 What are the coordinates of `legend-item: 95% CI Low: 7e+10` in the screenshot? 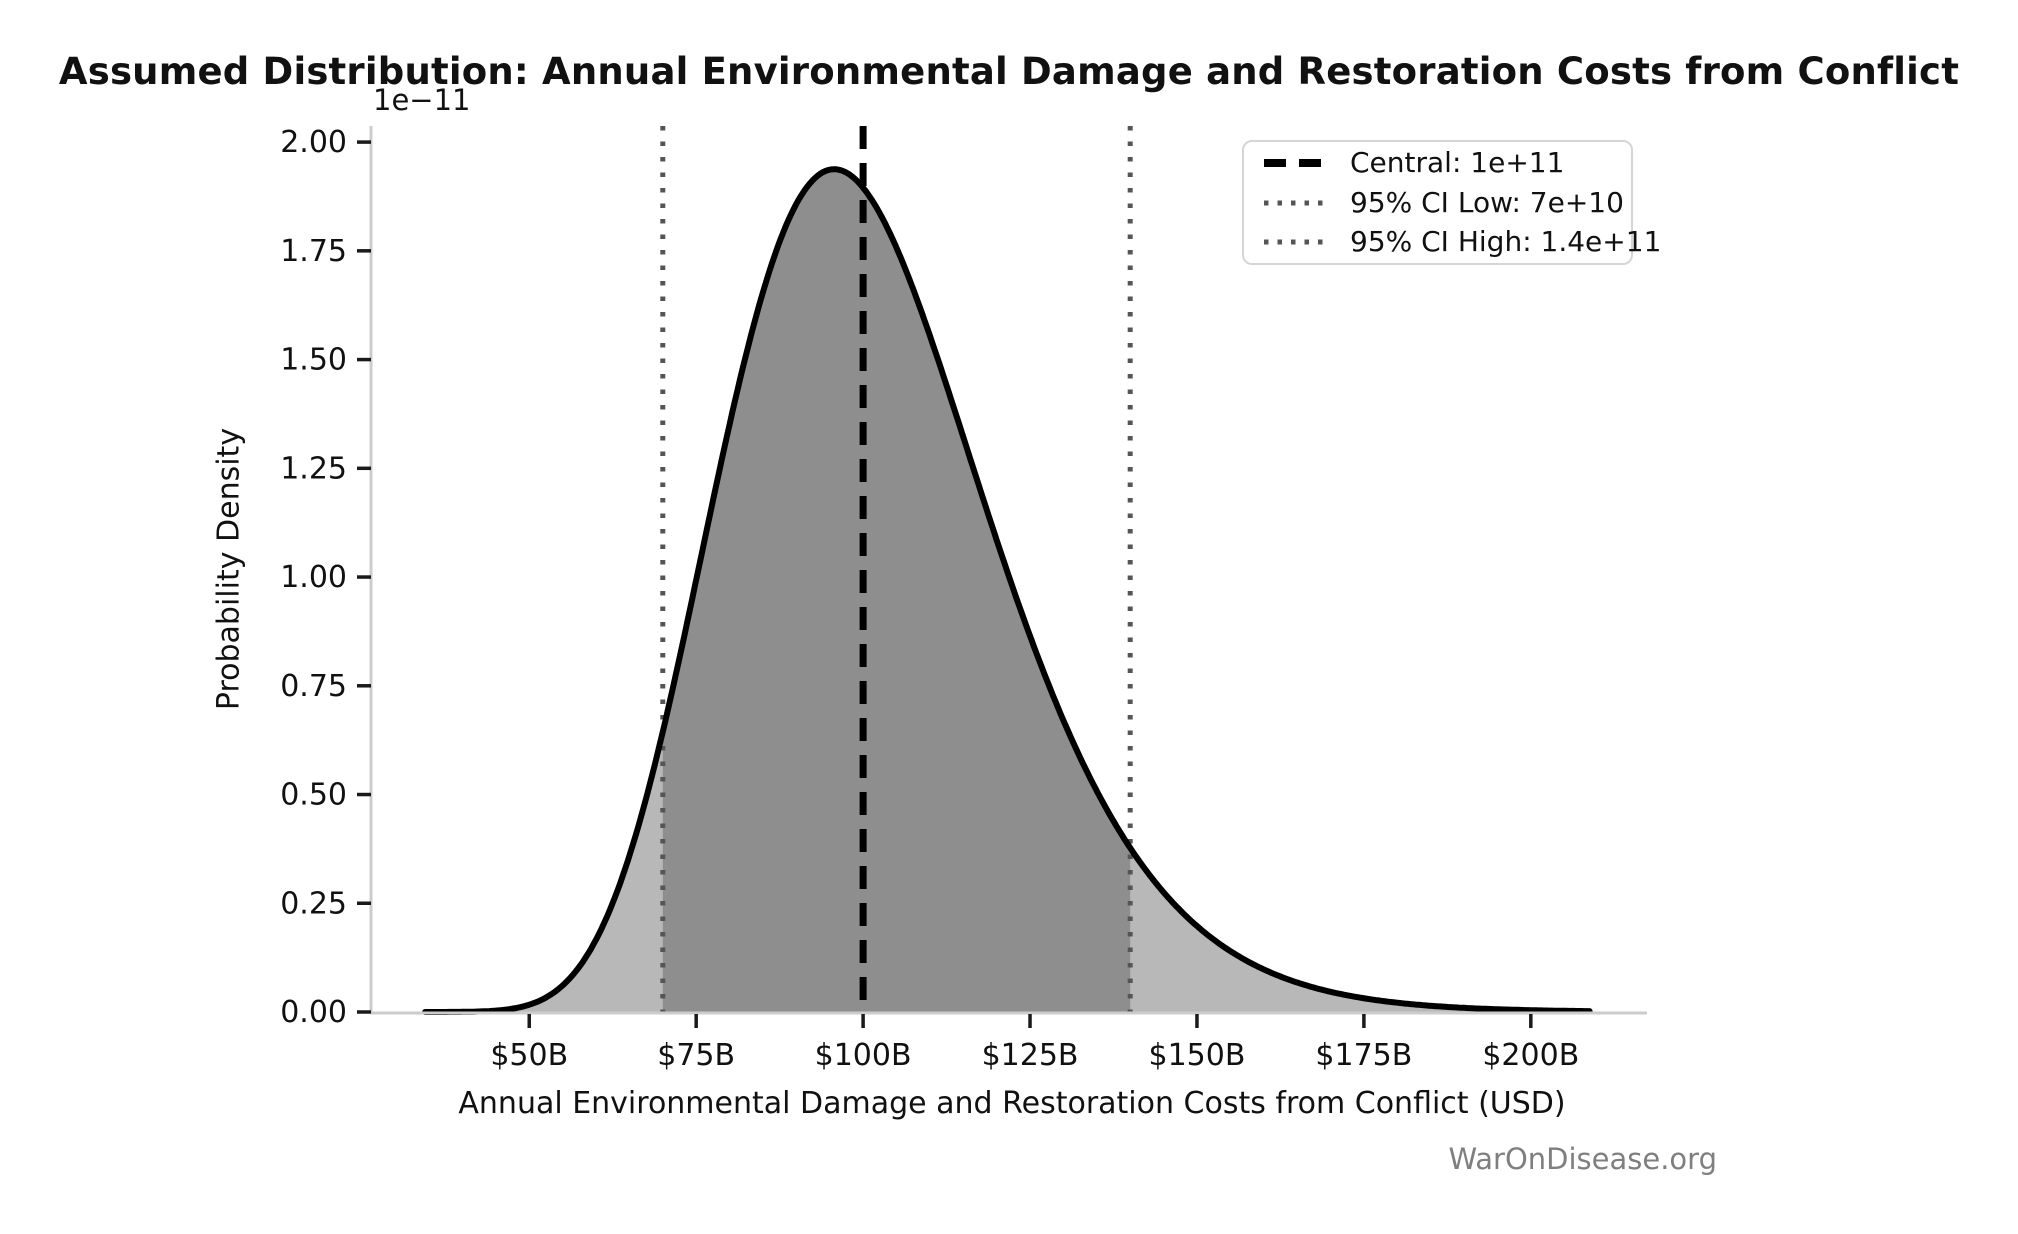 It's located at (1443, 203).